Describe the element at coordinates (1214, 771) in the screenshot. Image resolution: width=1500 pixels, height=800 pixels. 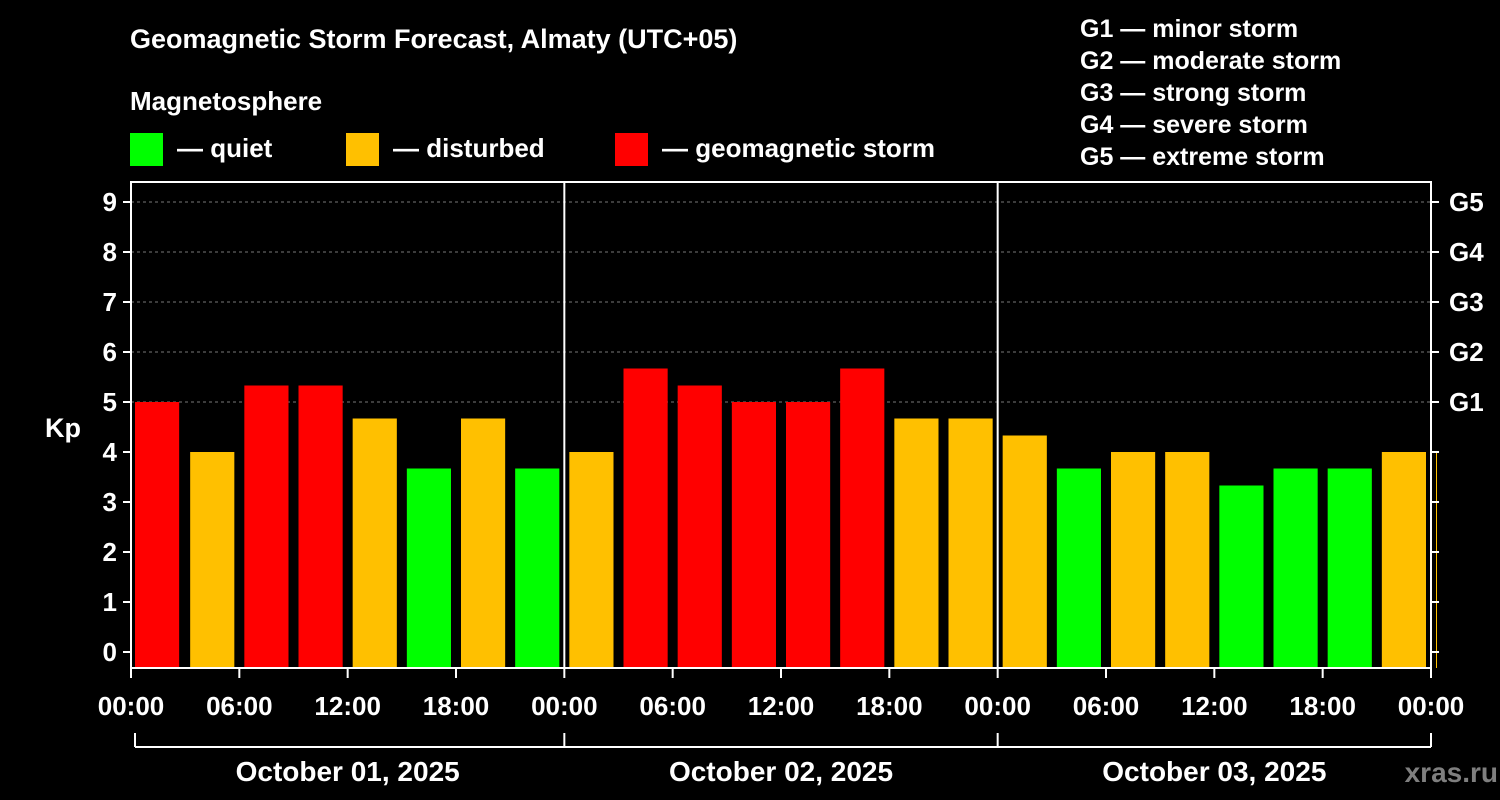
I see `day-label: October 03, 2025` at that location.